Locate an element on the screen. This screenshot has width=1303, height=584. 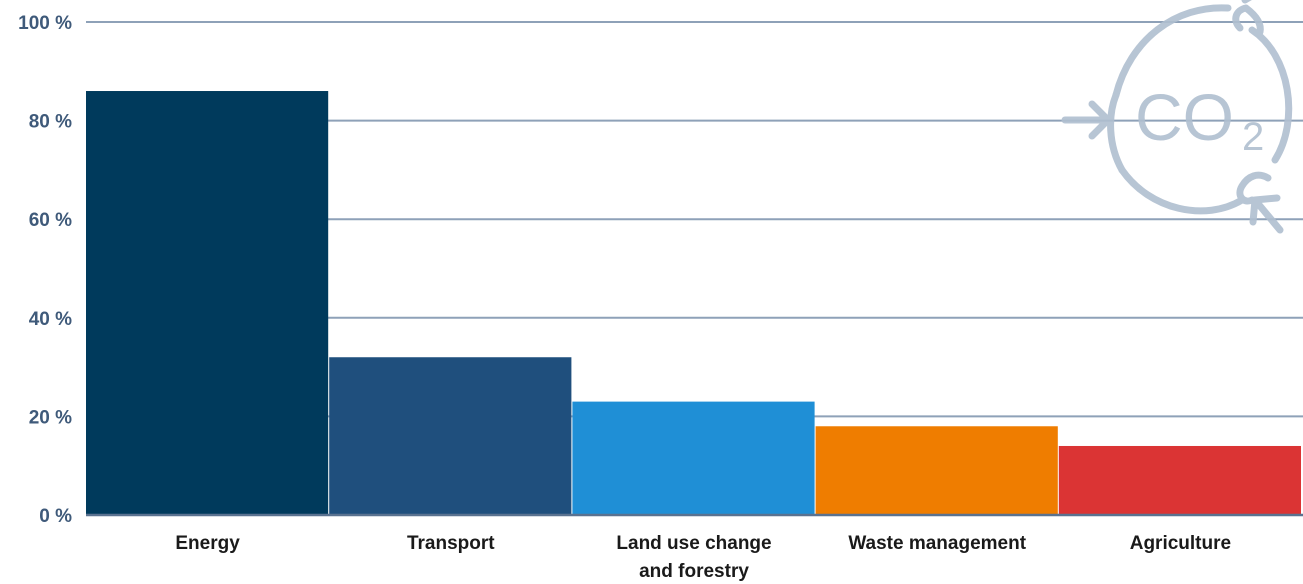
x-category-label: Land use change and forestry is located at coordinates (693, 557).